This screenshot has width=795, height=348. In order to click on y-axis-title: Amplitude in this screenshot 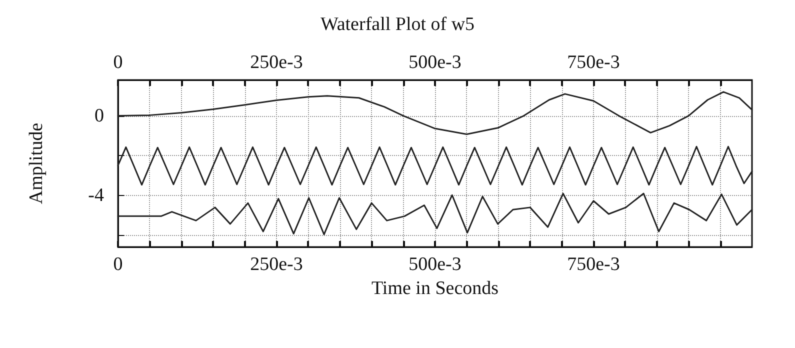, I will do `click(36, 163)`.